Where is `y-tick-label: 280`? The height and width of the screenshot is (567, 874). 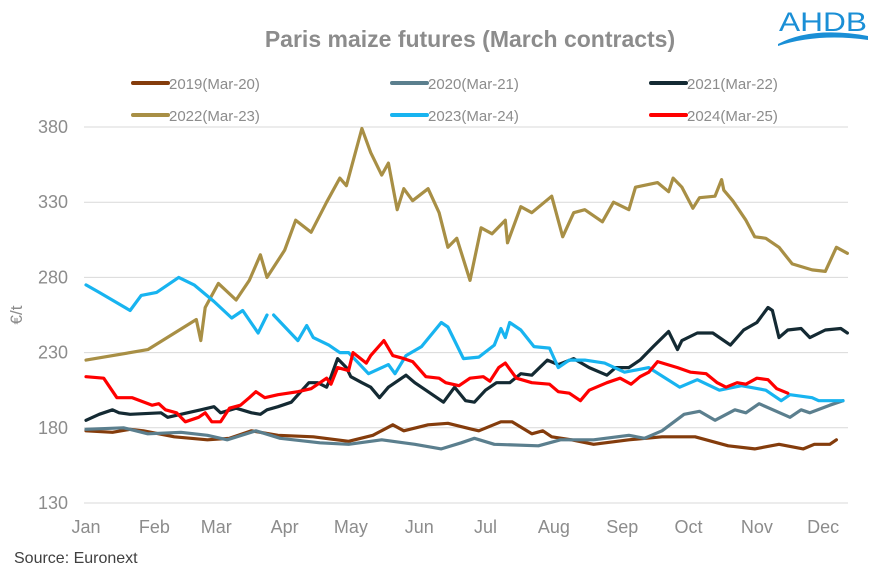
y-tick-label: 280 is located at coordinates (53, 277).